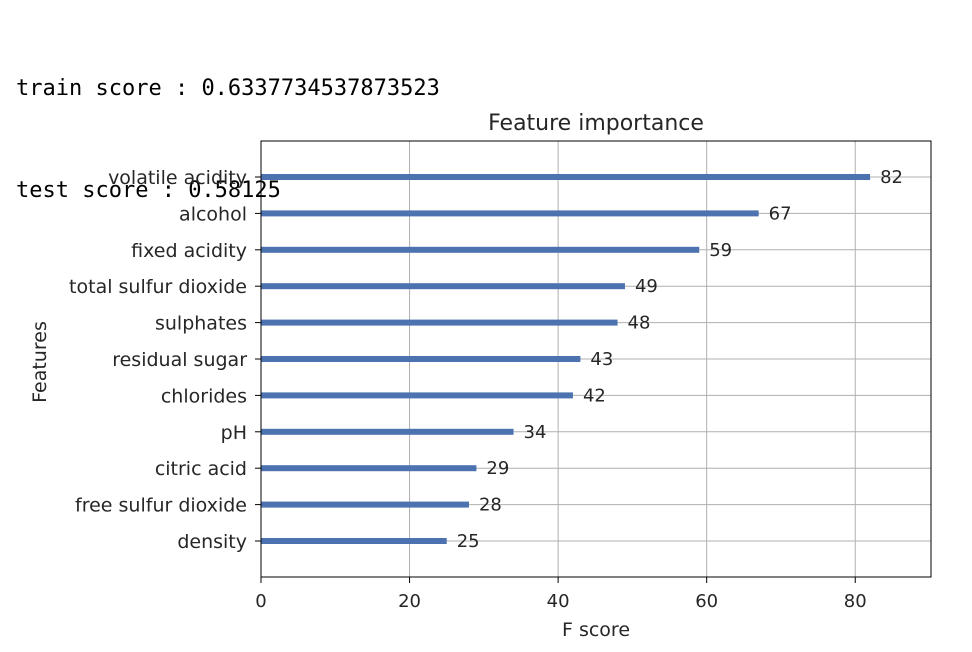  Describe the element at coordinates (40, 362) in the screenshot. I see `y-axis-label: Features` at that location.